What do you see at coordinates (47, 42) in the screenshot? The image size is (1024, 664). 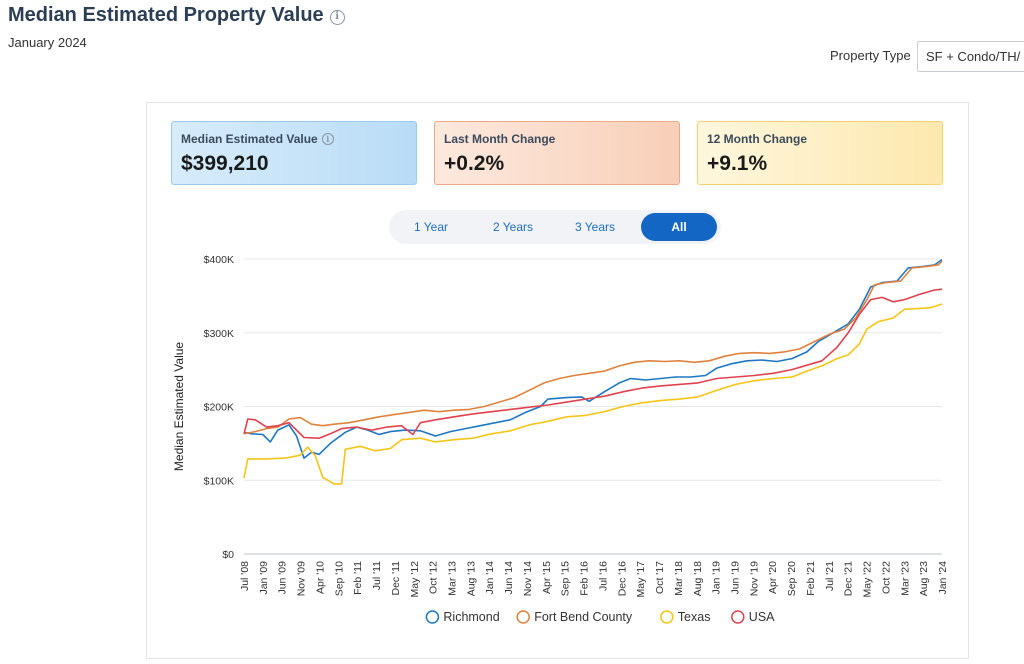 I see `page-date: January 2024` at bounding box center [47, 42].